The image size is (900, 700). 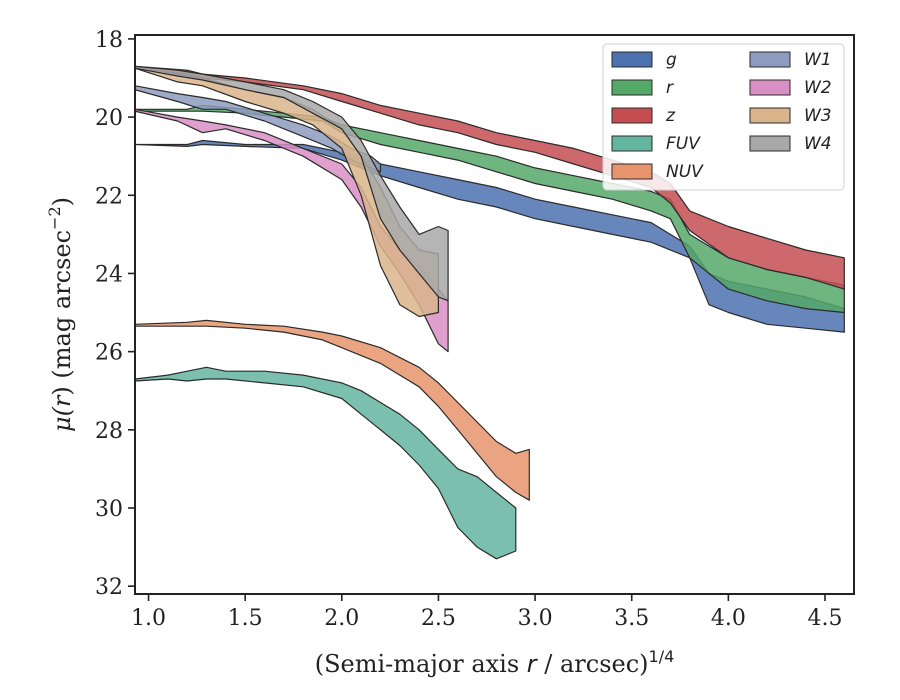 What do you see at coordinates (60, 314) in the screenshot?
I see `y-axis-label: μ(r) (mag arcsec−2)` at bounding box center [60, 314].